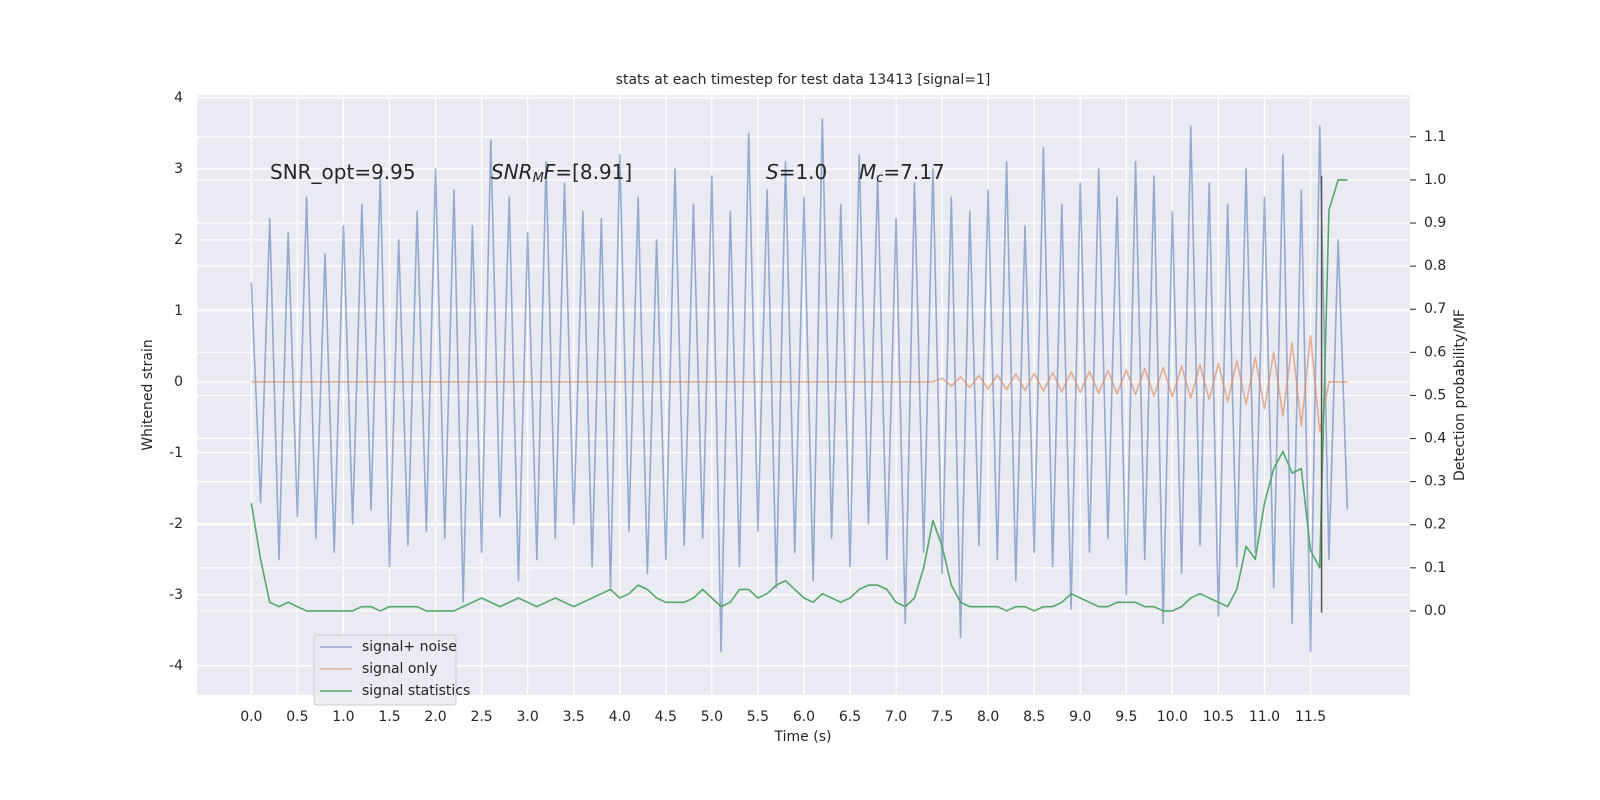 Image resolution: width=1600 pixels, height=800 pixels. I want to click on x-tick-label: 5.0, so click(712, 717).